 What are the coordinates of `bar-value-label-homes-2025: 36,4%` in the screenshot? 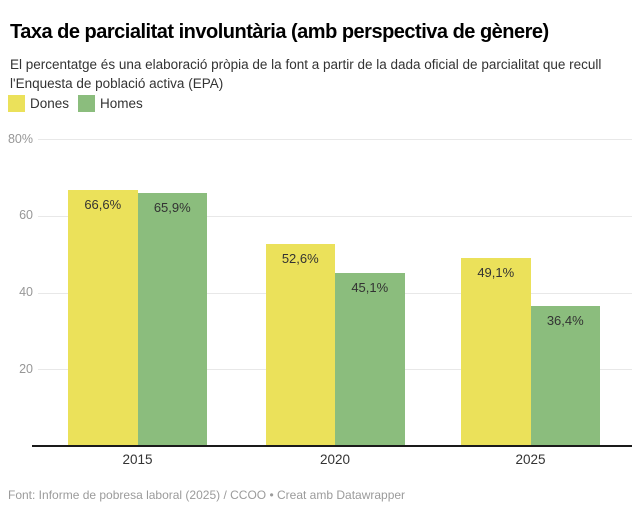 It's located at (565, 321).